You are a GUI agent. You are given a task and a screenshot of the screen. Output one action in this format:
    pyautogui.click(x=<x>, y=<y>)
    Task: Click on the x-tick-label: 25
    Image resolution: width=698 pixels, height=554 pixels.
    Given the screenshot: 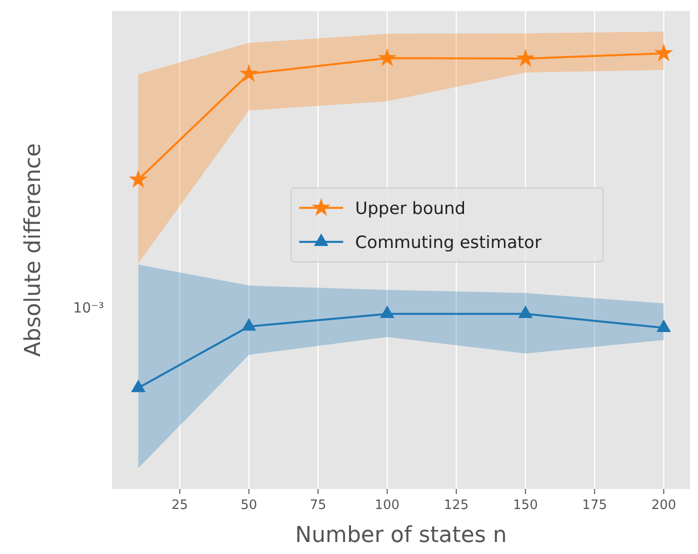 What is the action you would take?
    pyautogui.click(x=179, y=505)
    